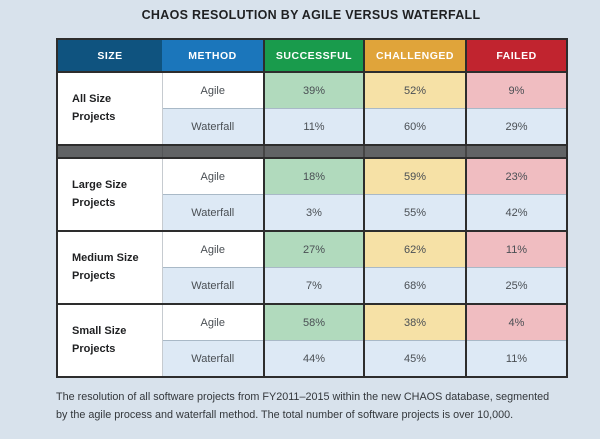  Describe the element at coordinates (516, 212) in the screenshot. I see `cell-failed: 42%` at that location.